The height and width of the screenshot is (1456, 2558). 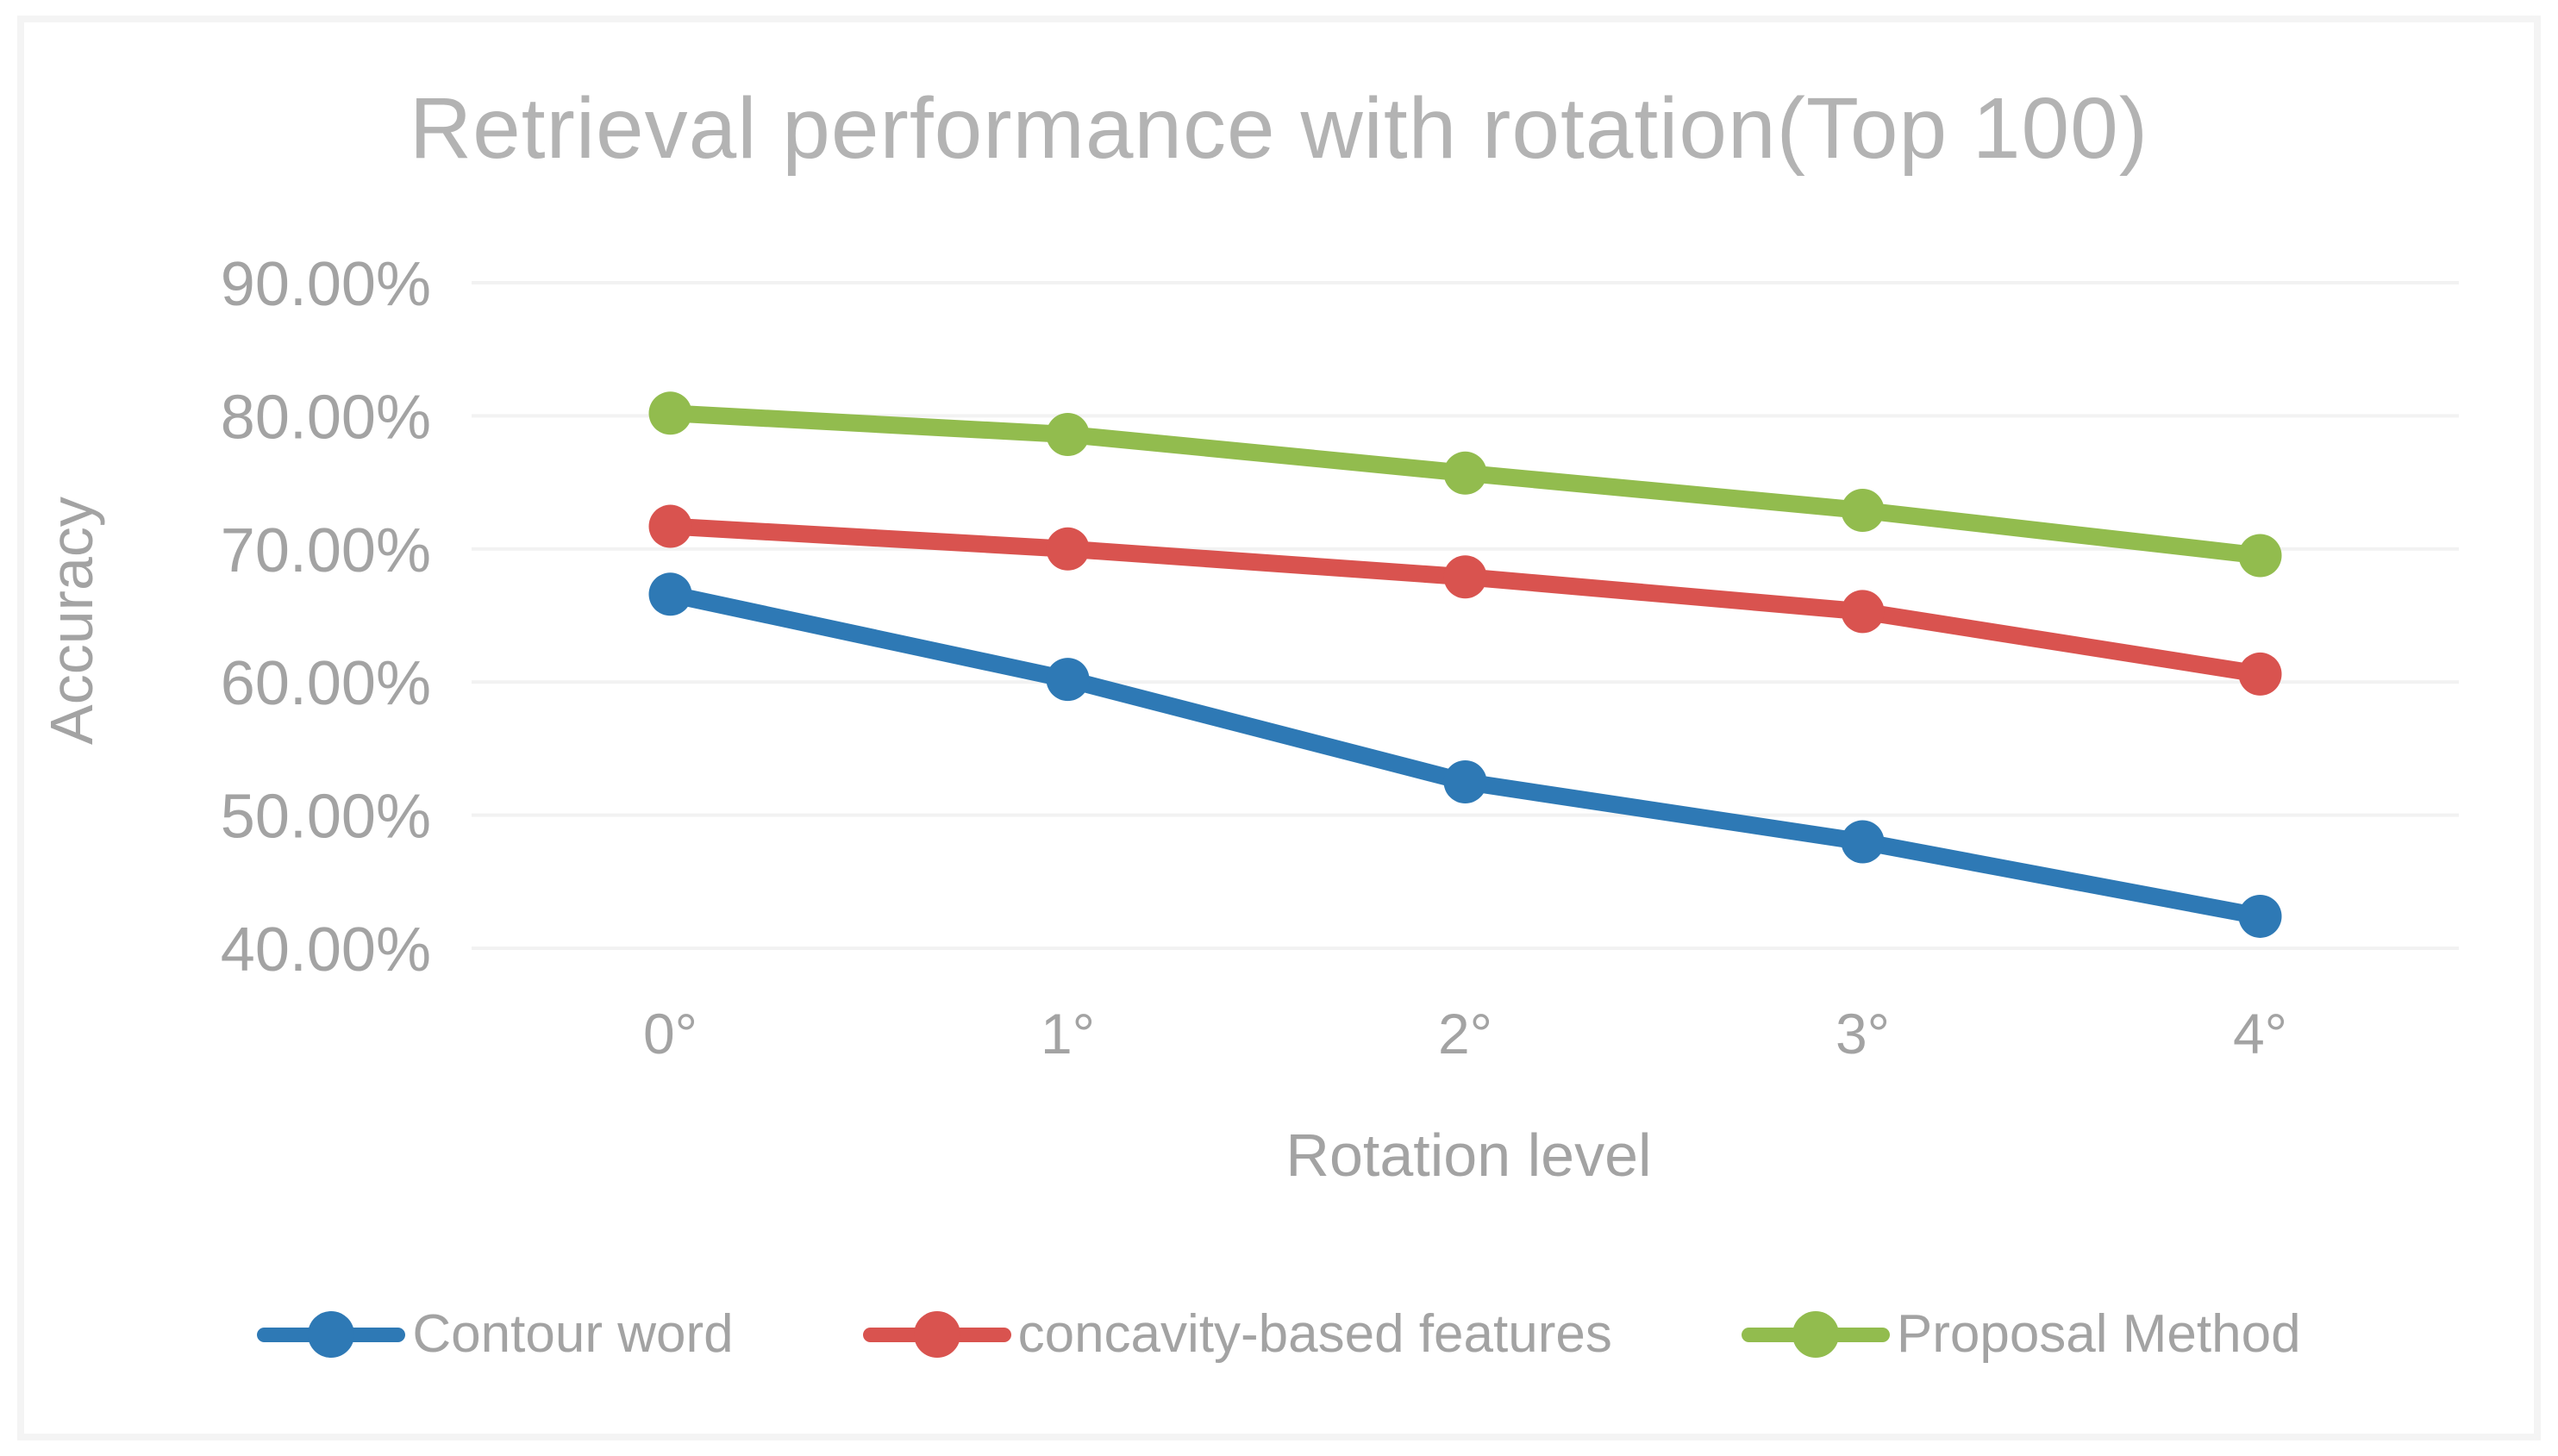 What do you see at coordinates (326, 285) in the screenshot?
I see `y-tick-label: 90.00%` at bounding box center [326, 285].